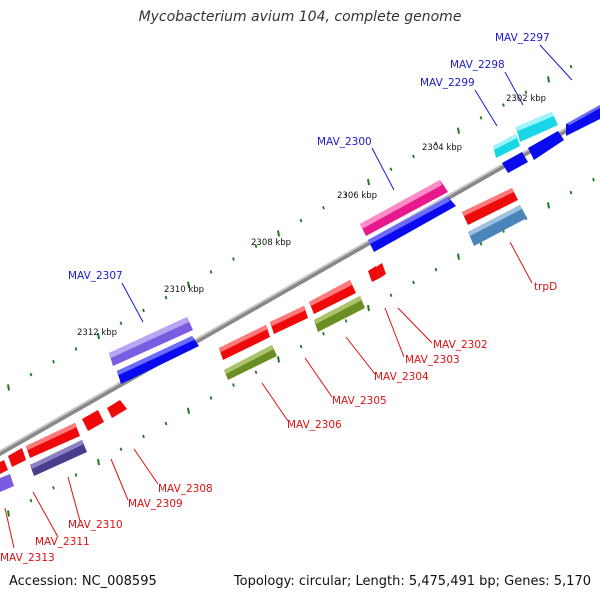  What do you see at coordinates (185, 489) in the screenshot?
I see `gene-label-mav2308: MAV_2308` at bounding box center [185, 489].